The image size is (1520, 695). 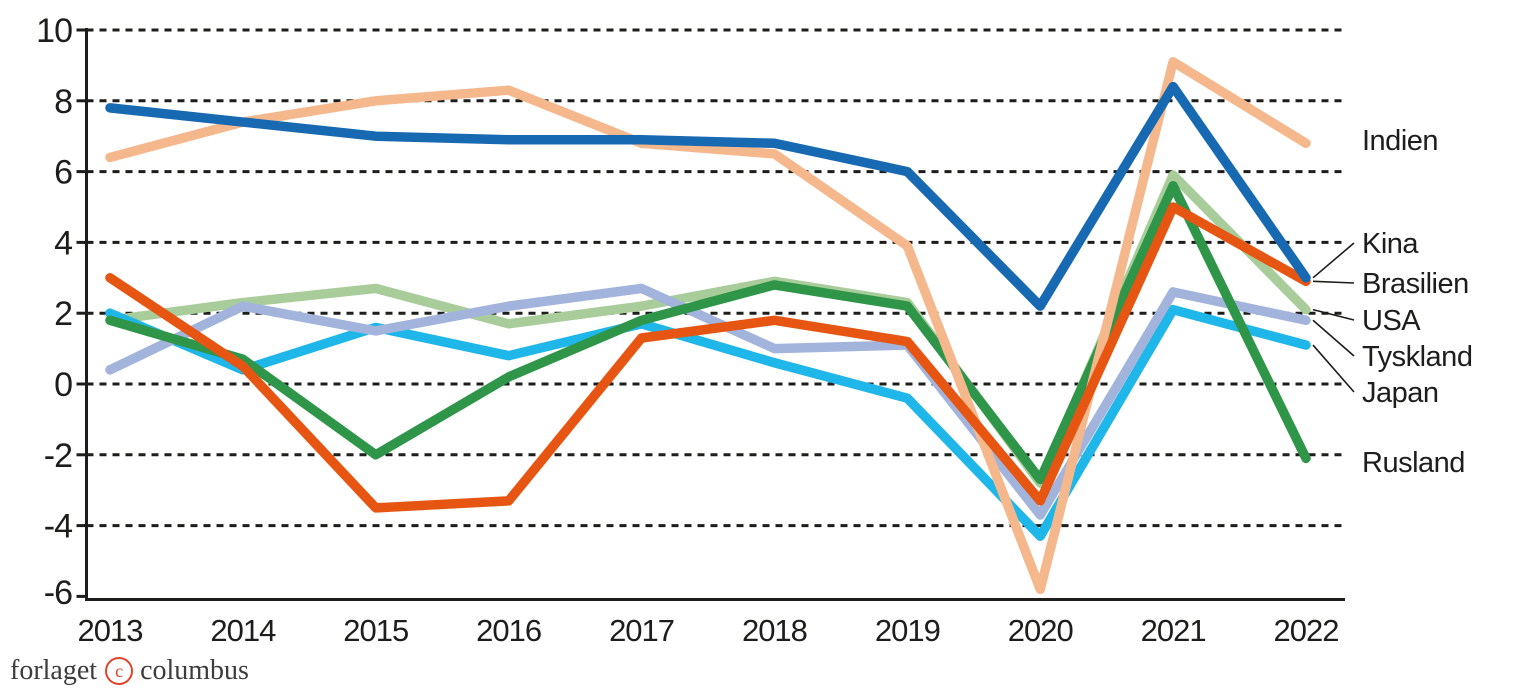 I want to click on x-tick-label: 2016, so click(x=508, y=630).